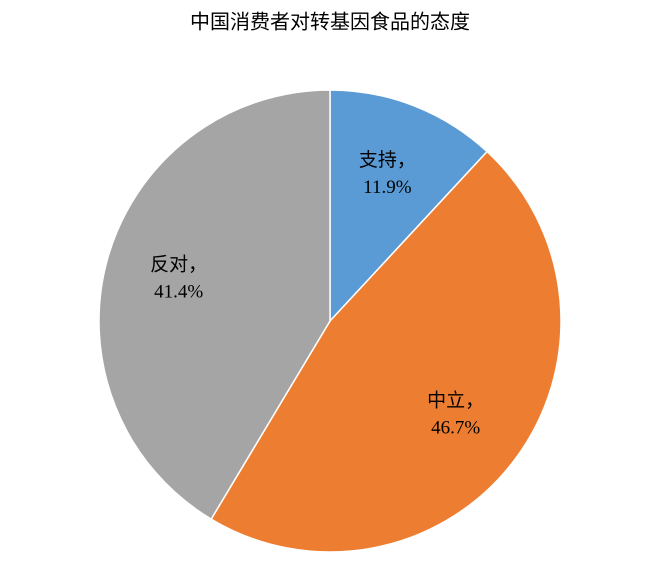 The width and height of the screenshot is (660, 565). I want to click on slice-category-label: 中立，, so click(455, 401).